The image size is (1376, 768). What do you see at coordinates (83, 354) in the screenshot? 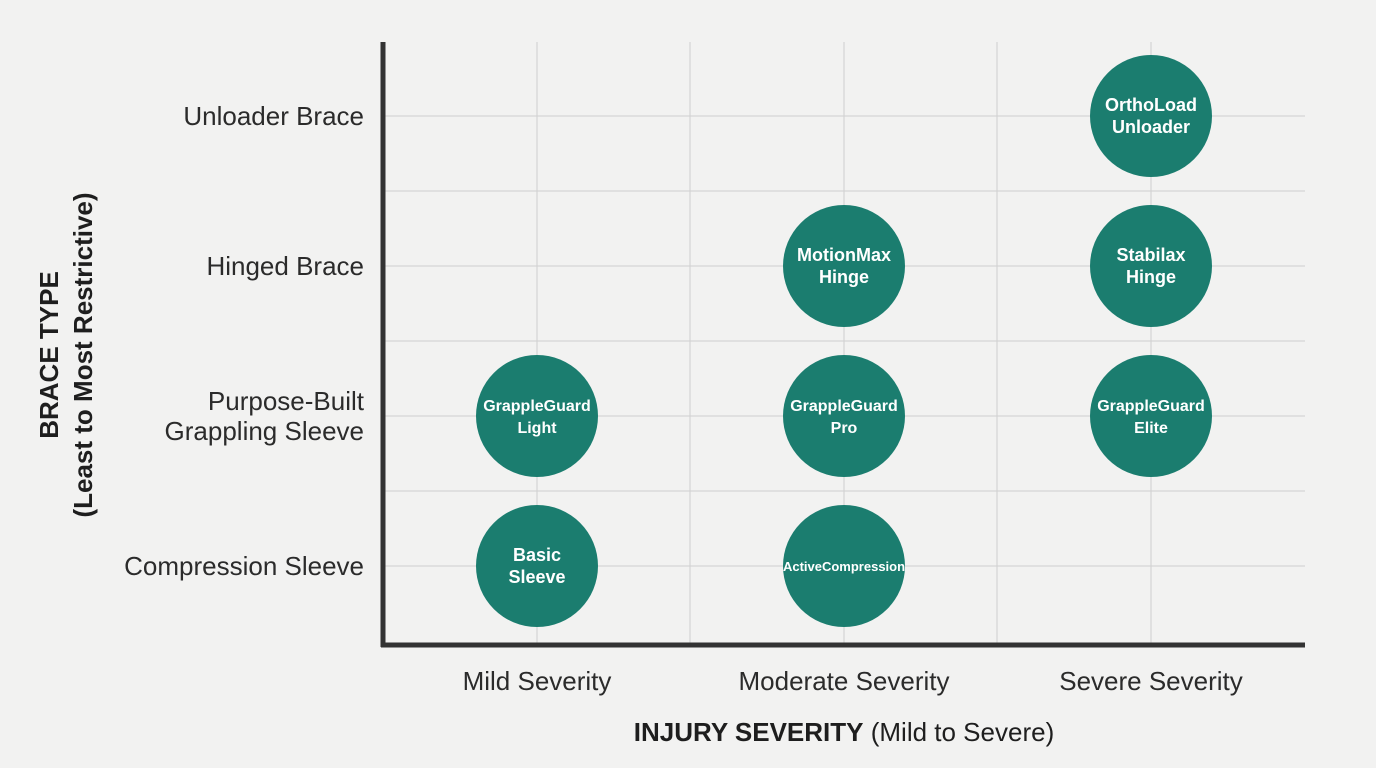
I see `y-axis-title-line2: (Least to Most Restrictive)` at bounding box center [83, 354].